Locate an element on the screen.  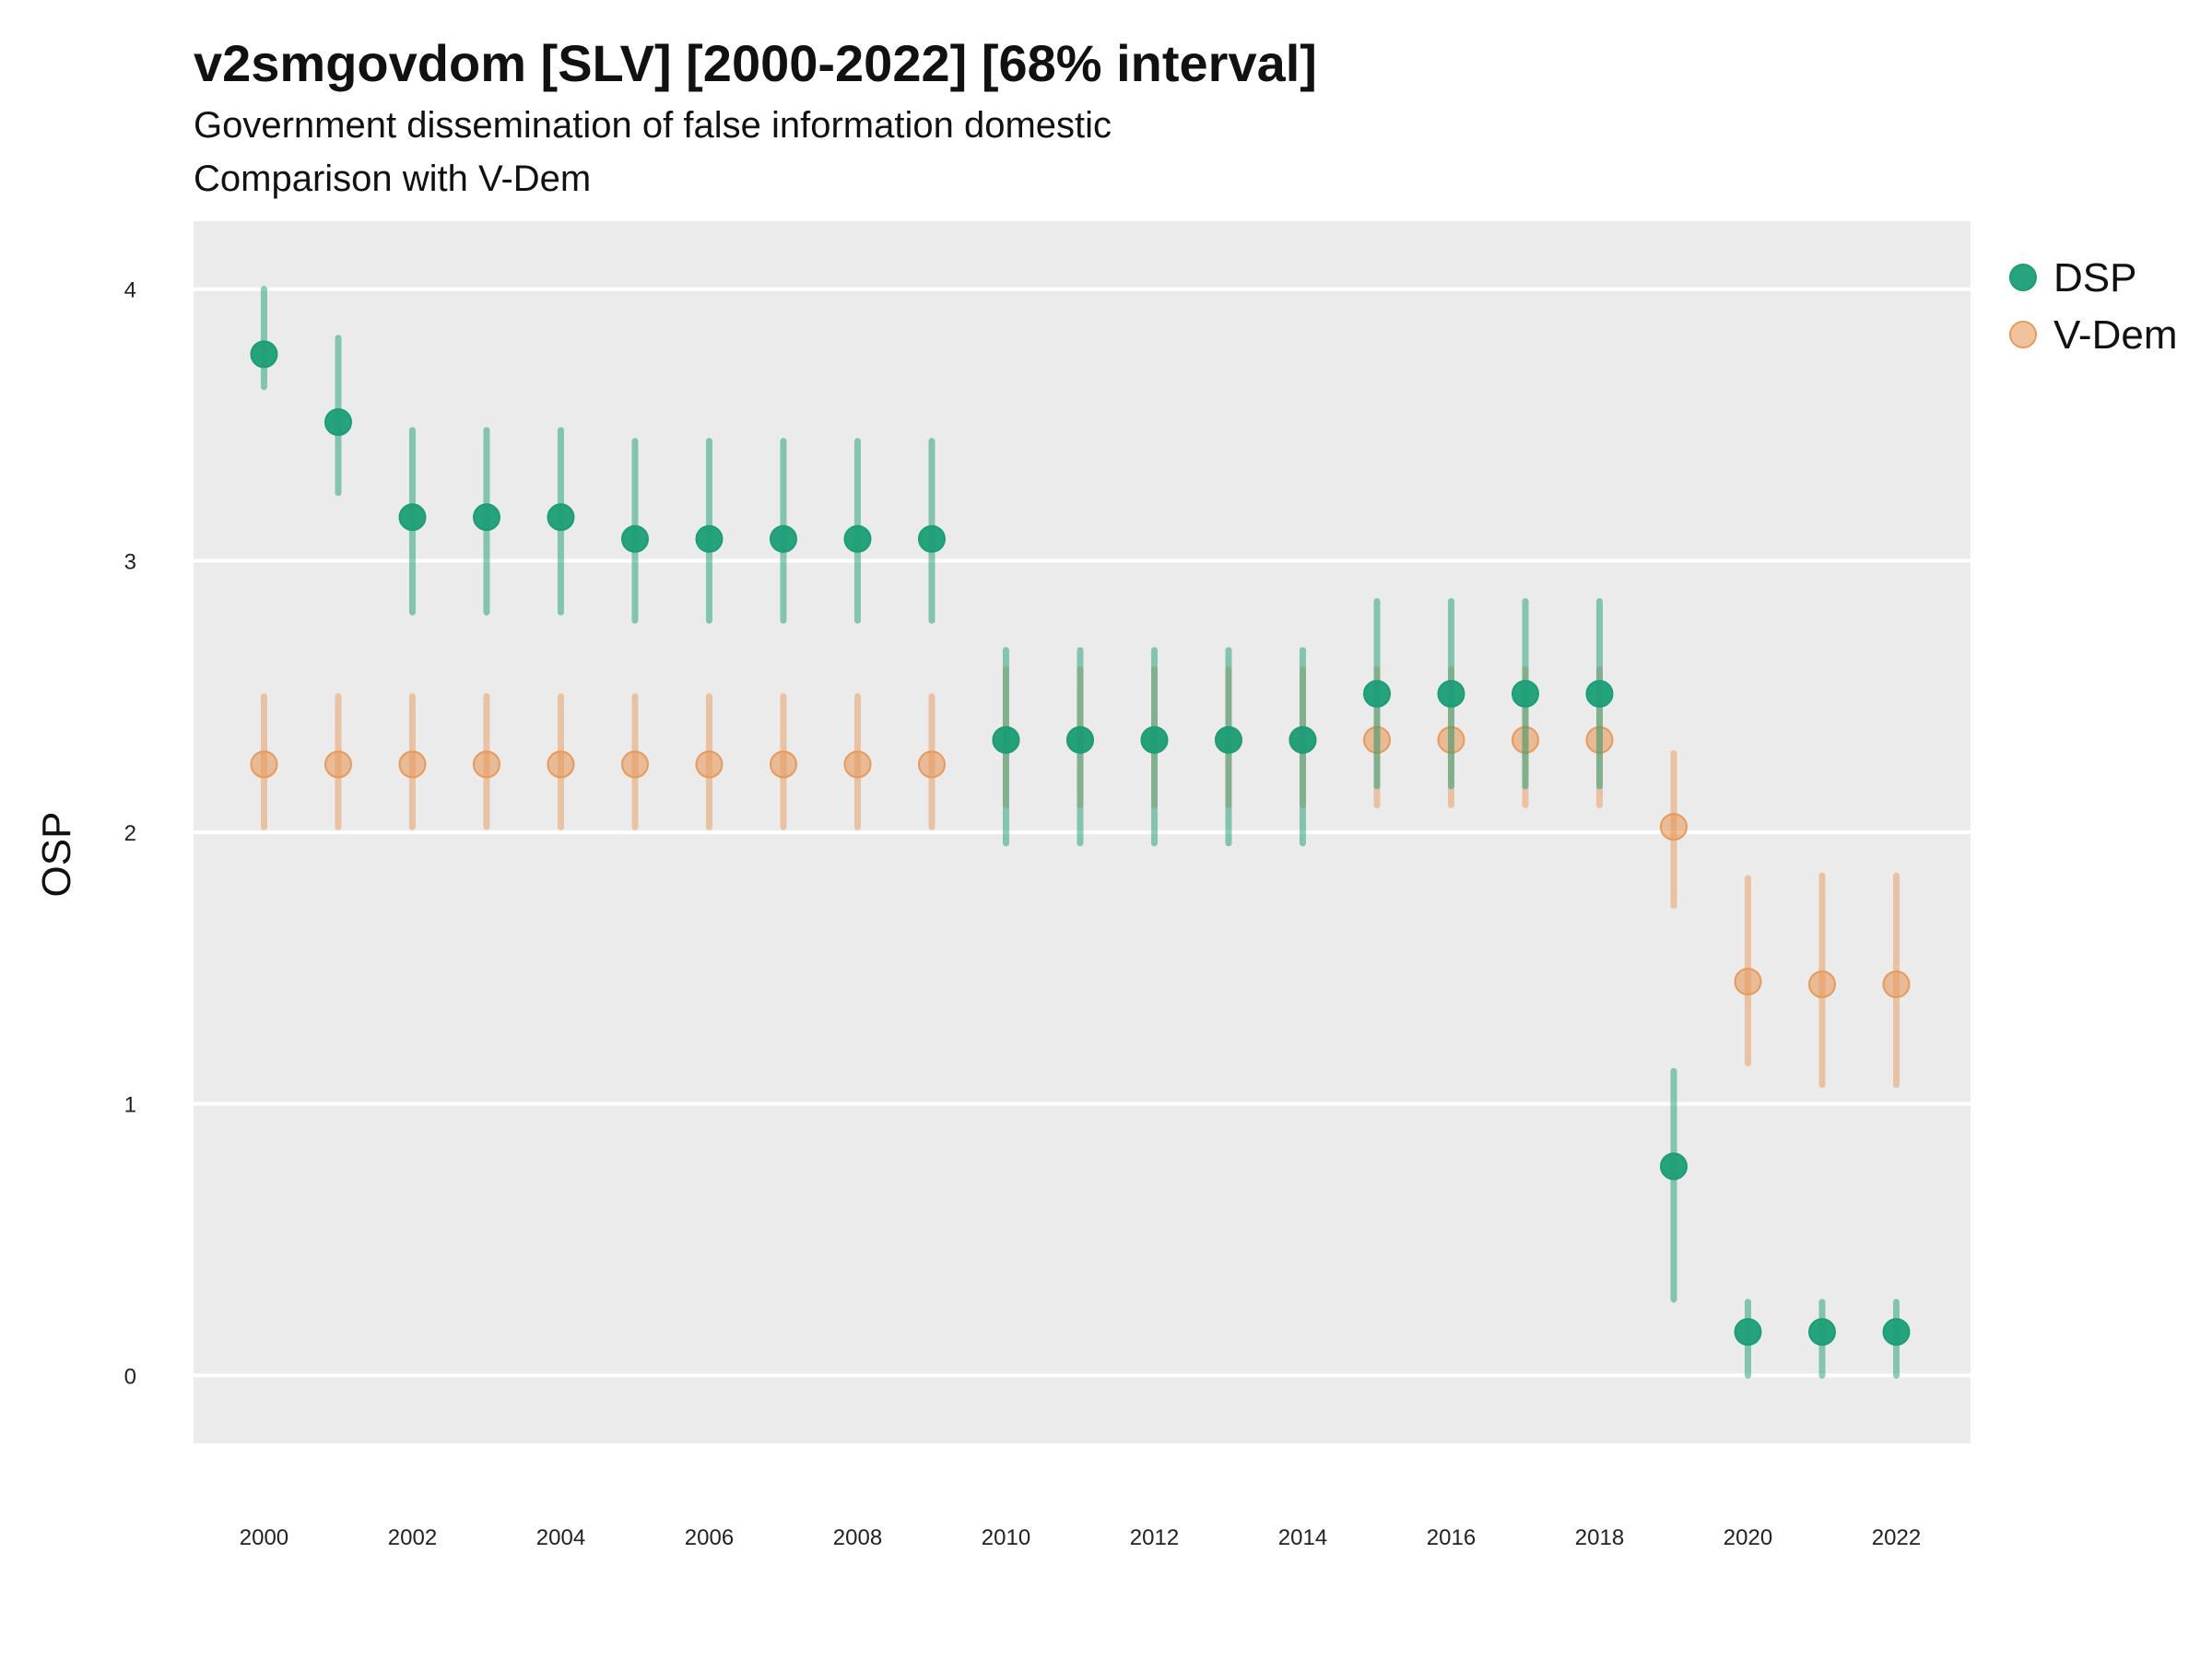
y-tick-label: 1 is located at coordinates (130, 1105).